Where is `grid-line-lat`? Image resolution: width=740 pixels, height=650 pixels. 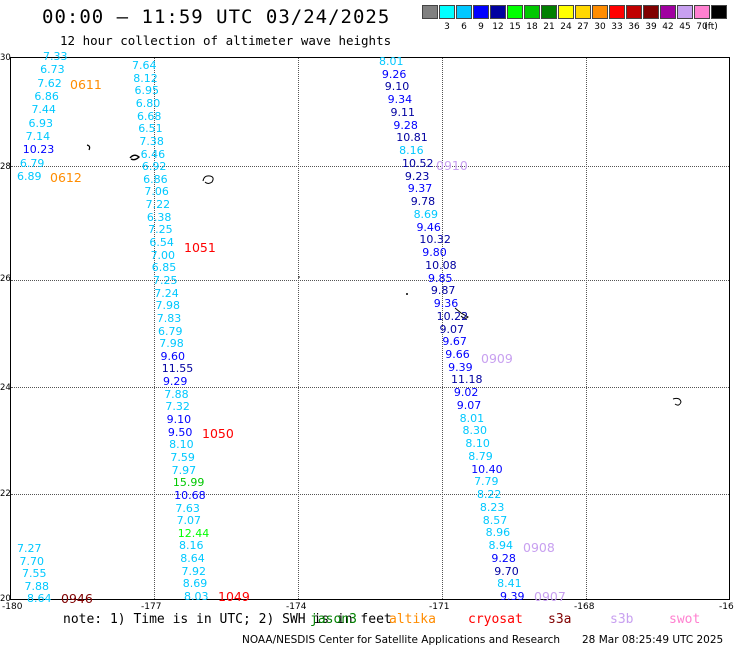 grid-line-lat is located at coordinates (370, 280).